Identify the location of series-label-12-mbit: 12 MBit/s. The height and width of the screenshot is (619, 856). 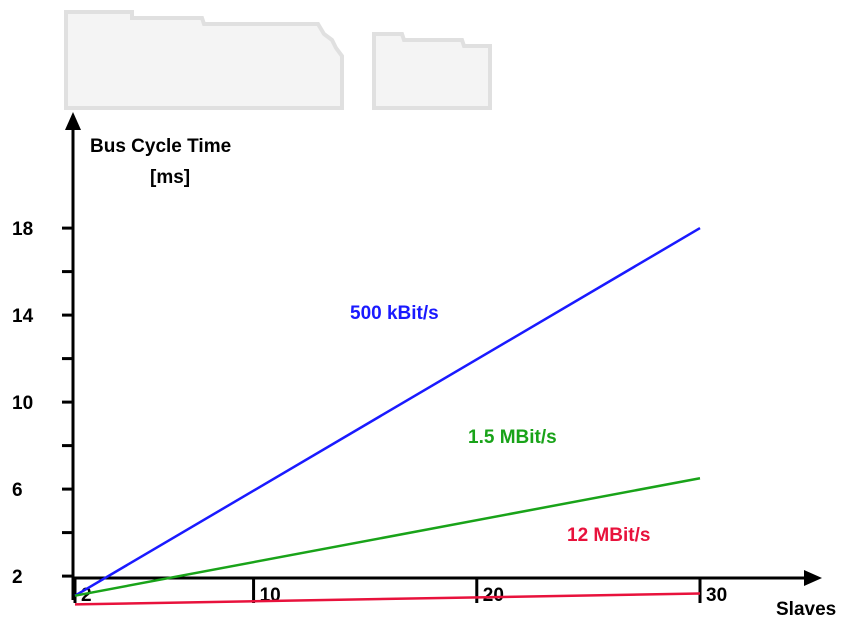
(608, 535).